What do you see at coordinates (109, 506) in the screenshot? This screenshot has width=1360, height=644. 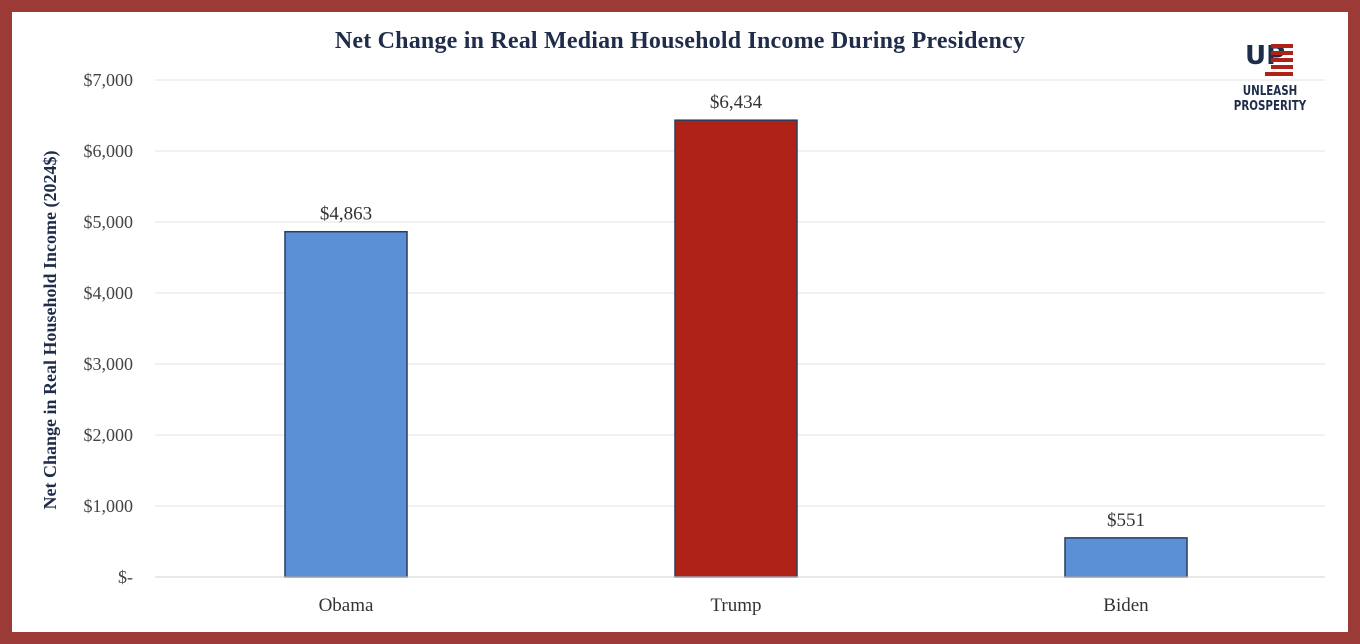 I see `y-tick-label: $1,000` at bounding box center [109, 506].